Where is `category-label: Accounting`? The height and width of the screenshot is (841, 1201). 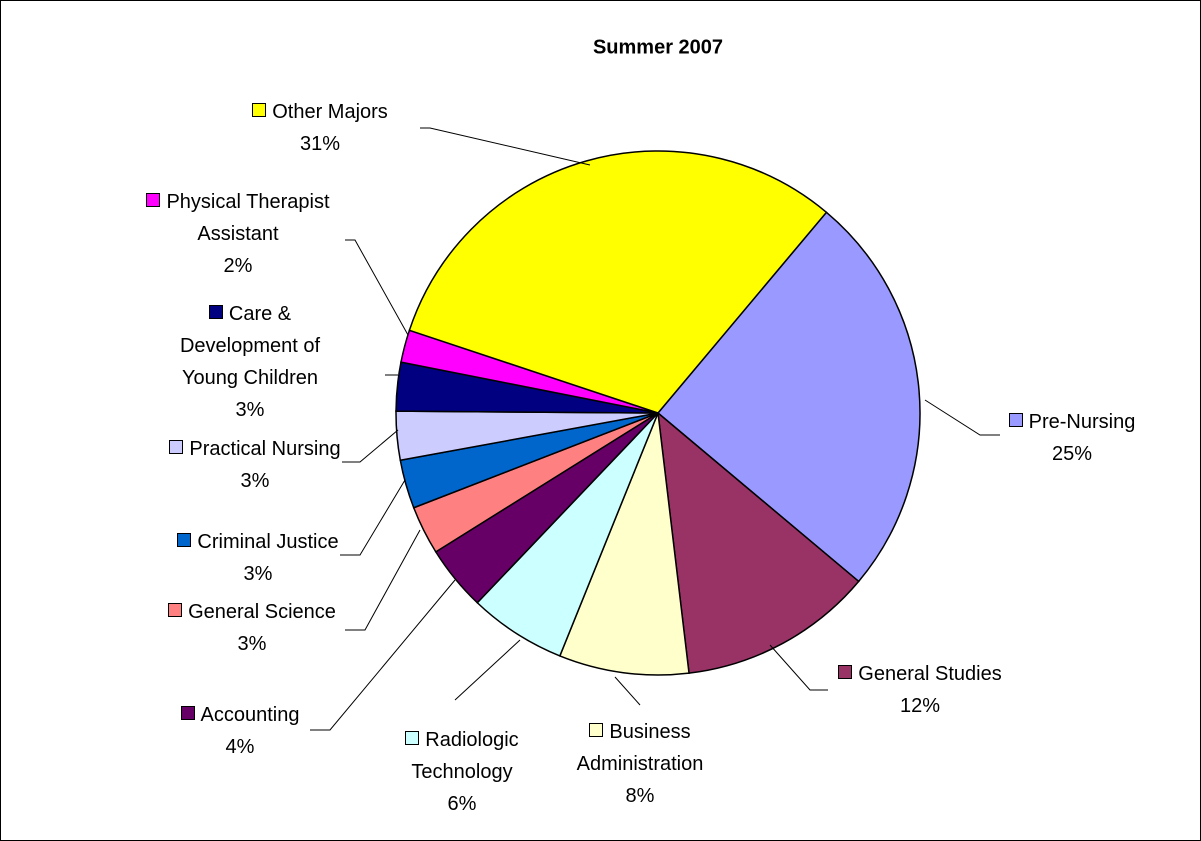 category-label: Accounting is located at coordinates (250, 715).